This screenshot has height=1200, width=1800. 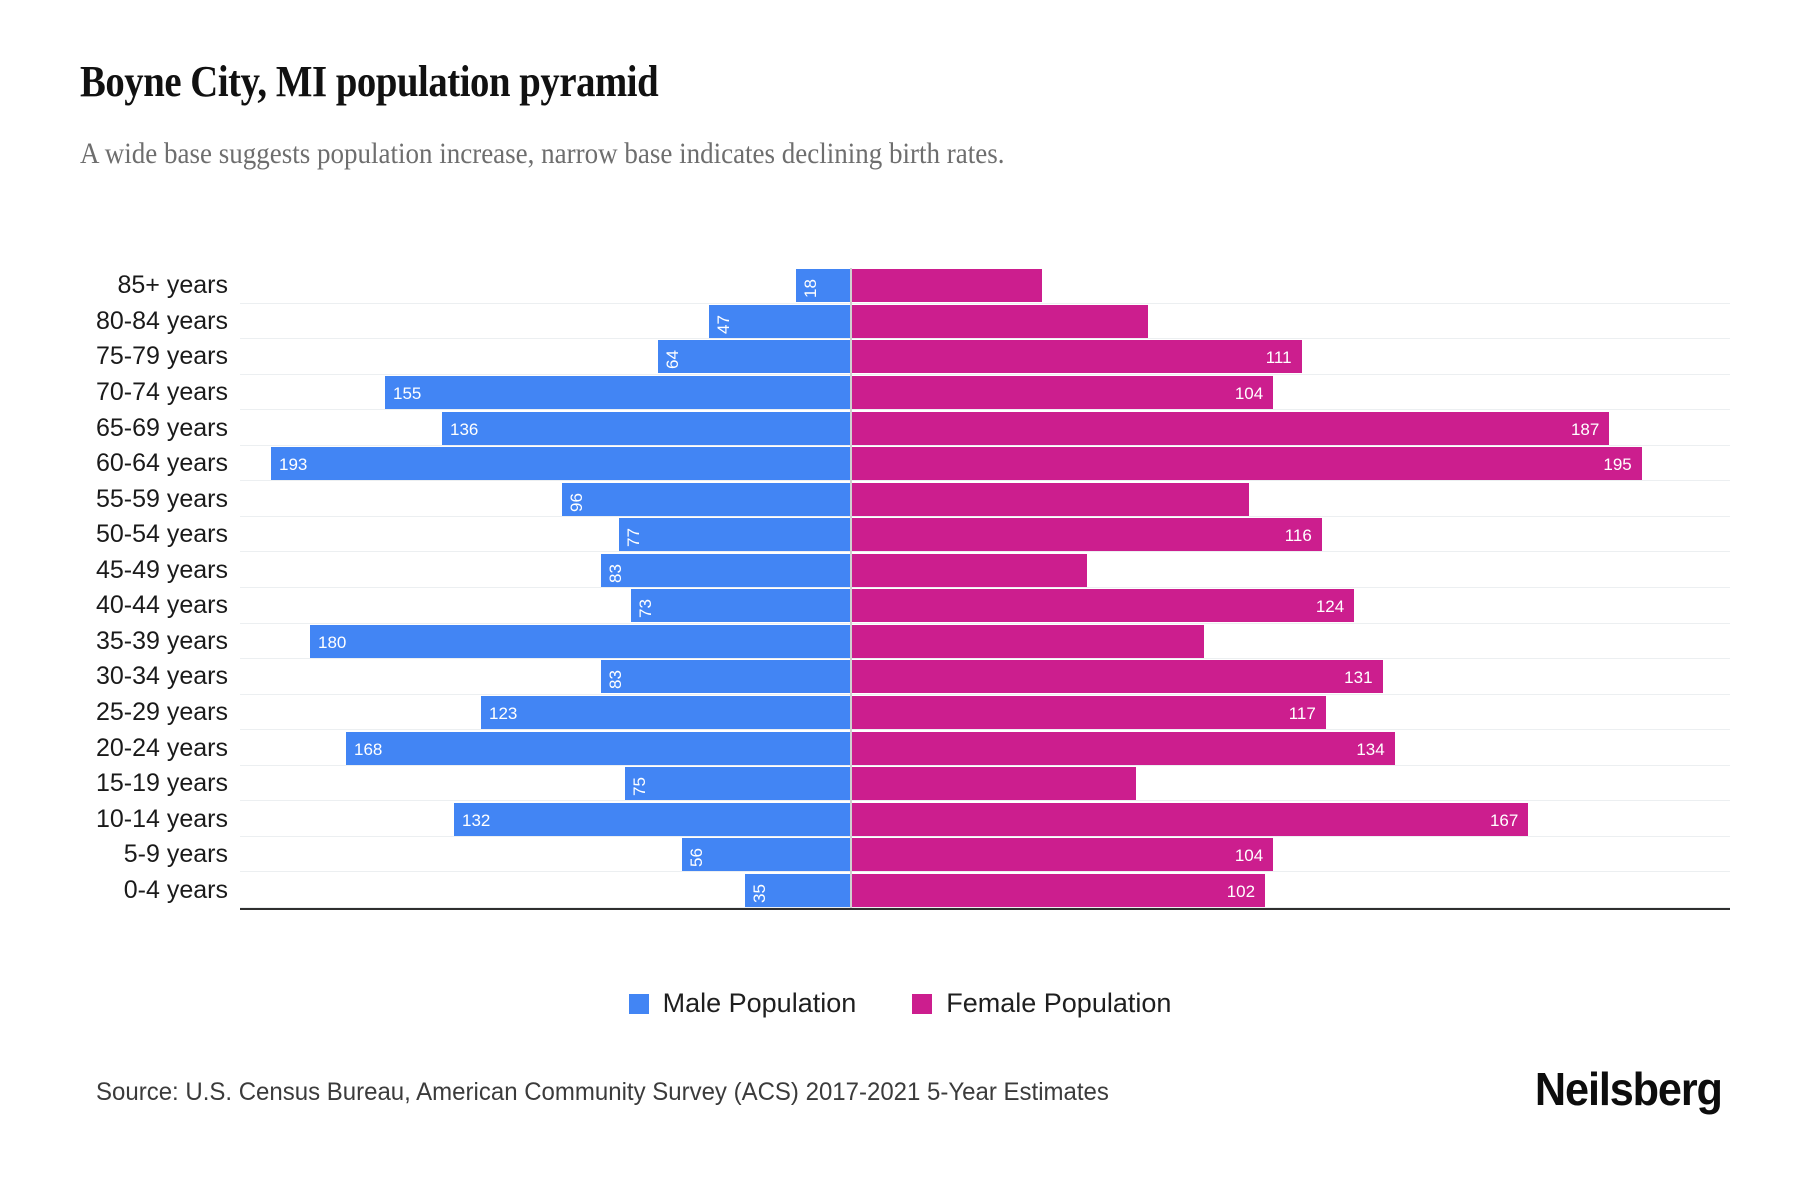 What do you see at coordinates (759, 1003) in the screenshot?
I see `legend-label-male: Male Population` at bounding box center [759, 1003].